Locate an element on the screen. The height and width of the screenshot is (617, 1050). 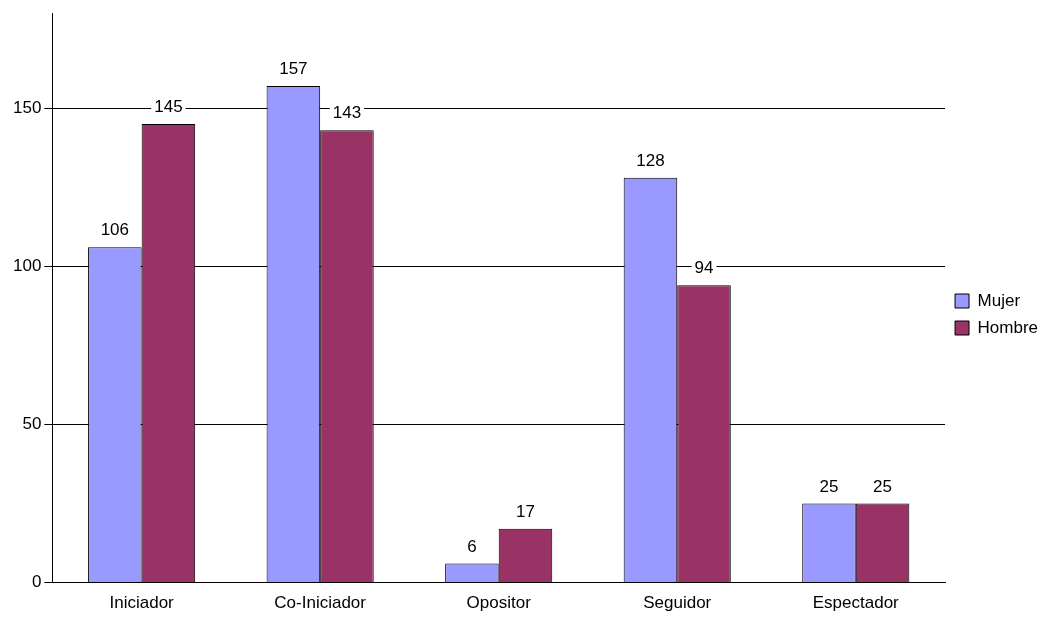
data-label: 106 is located at coordinates (115, 230).